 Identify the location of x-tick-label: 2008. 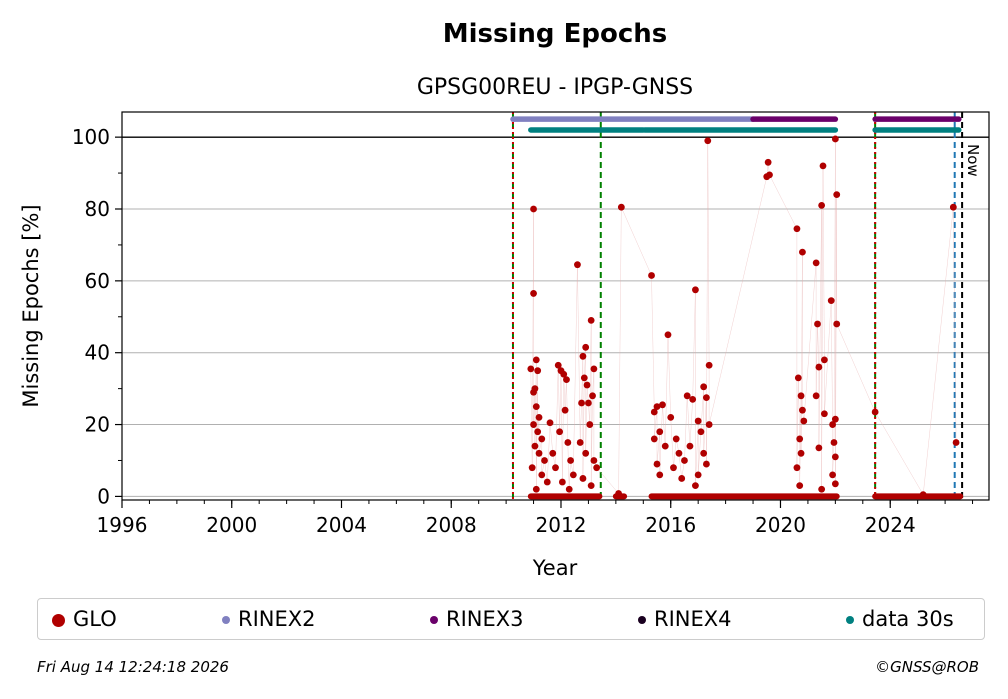
(451, 525).